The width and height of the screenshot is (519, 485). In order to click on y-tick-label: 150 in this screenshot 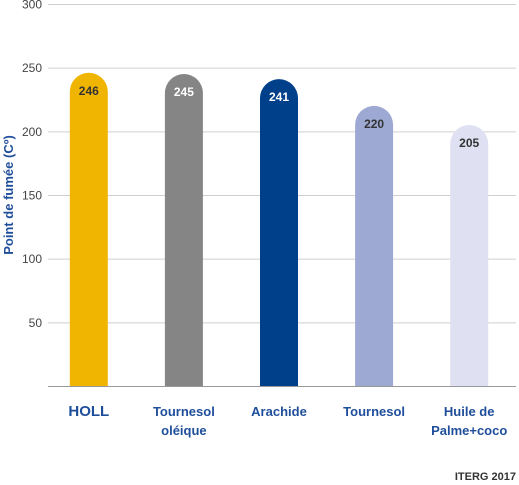, I will do `click(32, 196)`.